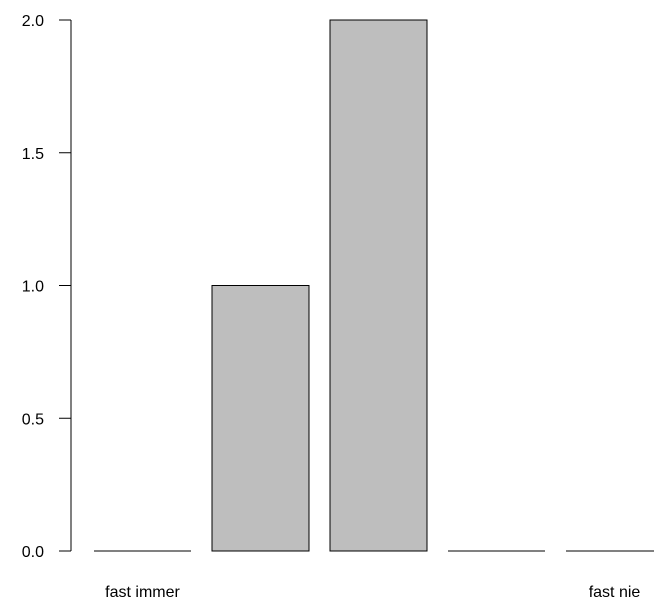 The width and height of the screenshot is (654, 607). I want to click on y-tick-label: 0.5, so click(33, 419).